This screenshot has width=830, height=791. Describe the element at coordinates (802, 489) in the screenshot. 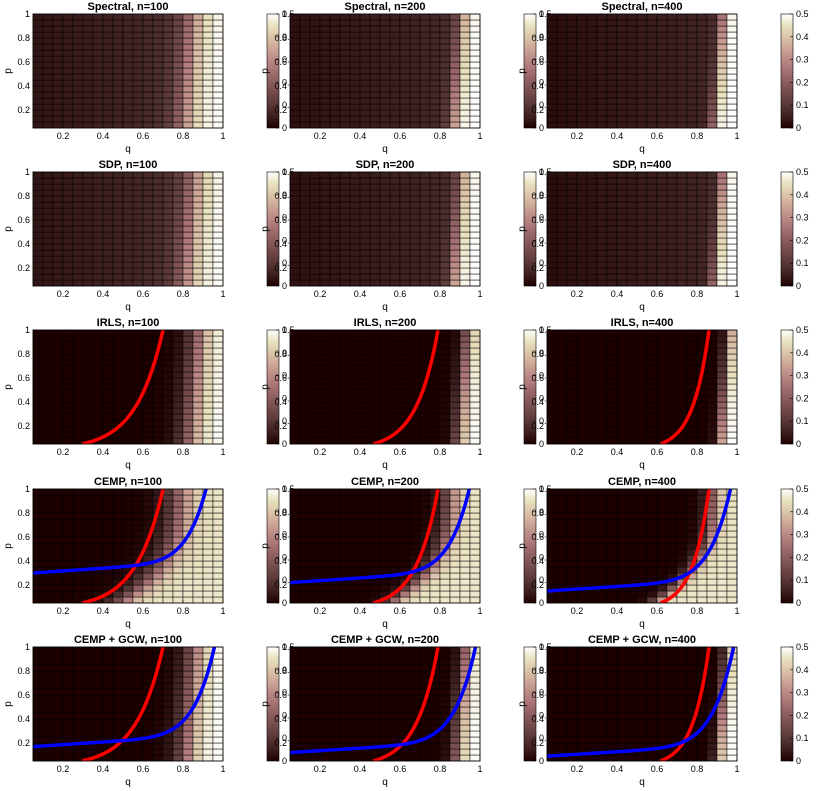

I see `colorbar-tick-label: 0.5` at that location.